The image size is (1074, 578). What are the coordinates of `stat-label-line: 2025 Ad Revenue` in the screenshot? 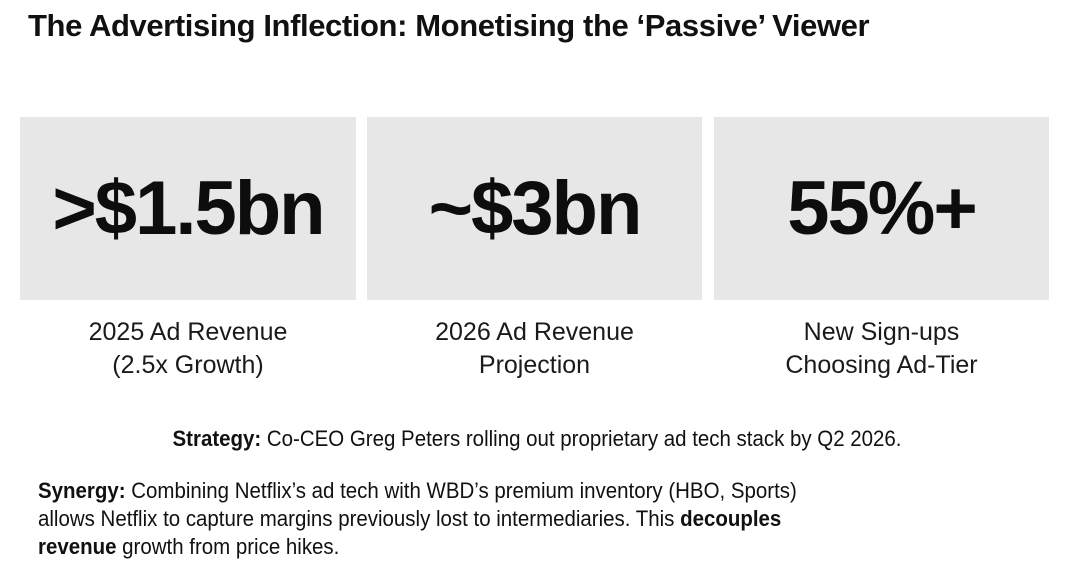 It's located at (188, 332).